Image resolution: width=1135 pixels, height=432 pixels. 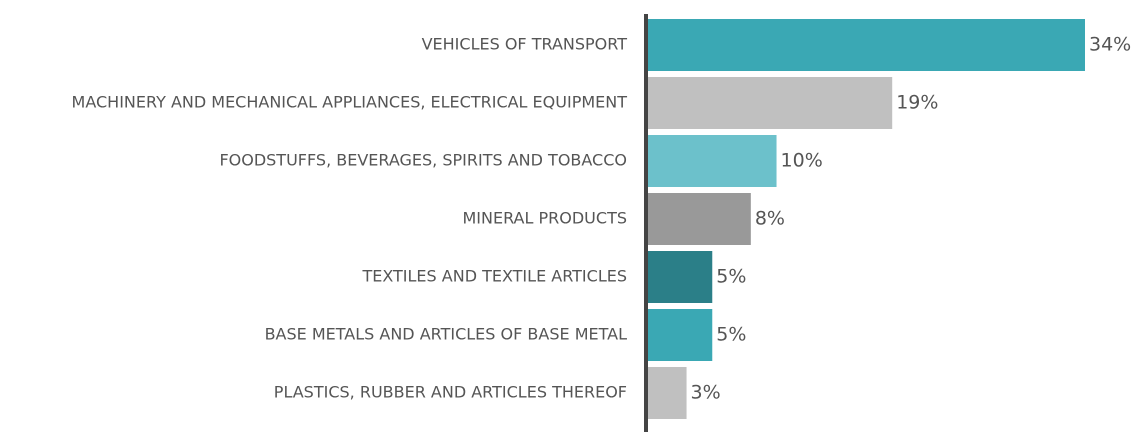 What do you see at coordinates (802, 161) in the screenshot?
I see `value-label: 10%` at bounding box center [802, 161].